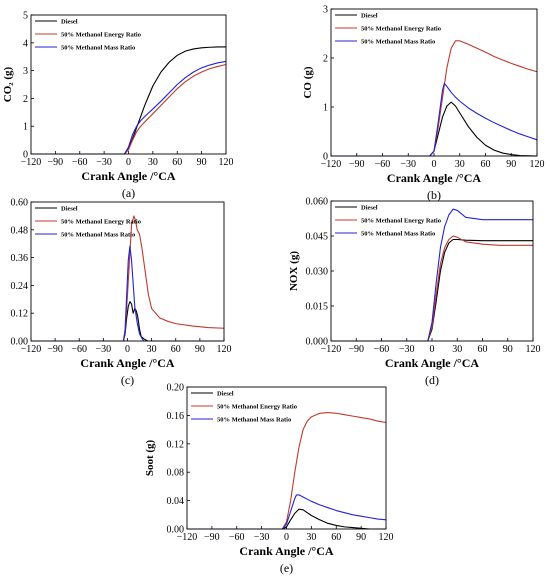 This screenshot has height=578, width=550. I want to click on y-axis-label: Soot (g), so click(150, 457).